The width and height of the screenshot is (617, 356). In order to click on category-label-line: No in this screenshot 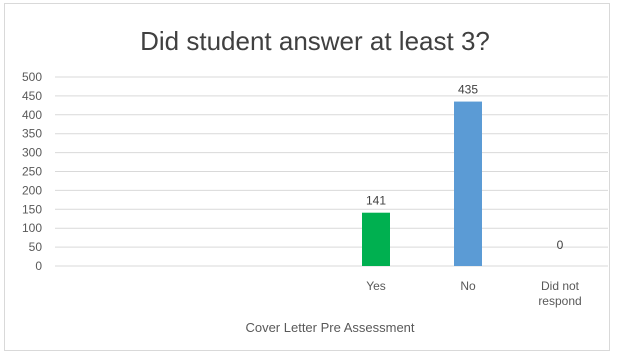, I will do `click(468, 286)`.